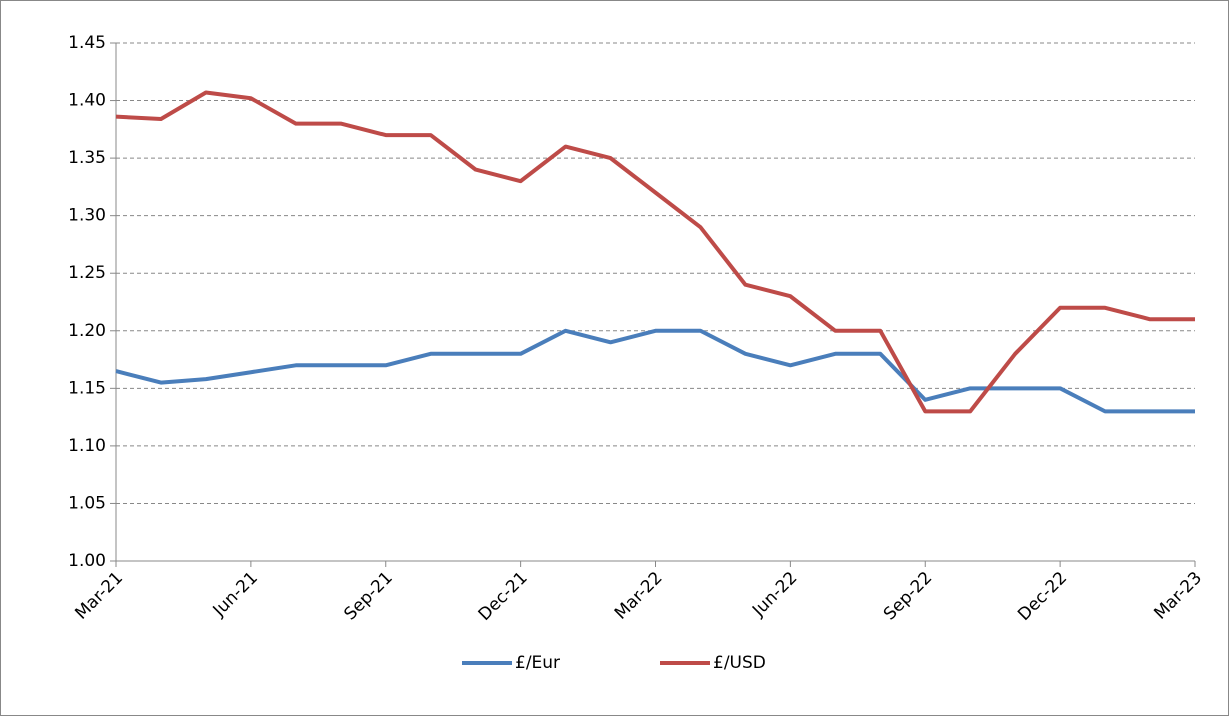 The width and height of the screenshot is (1230, 717). I want to click on legend-label: £/USD, so click(739, 663).